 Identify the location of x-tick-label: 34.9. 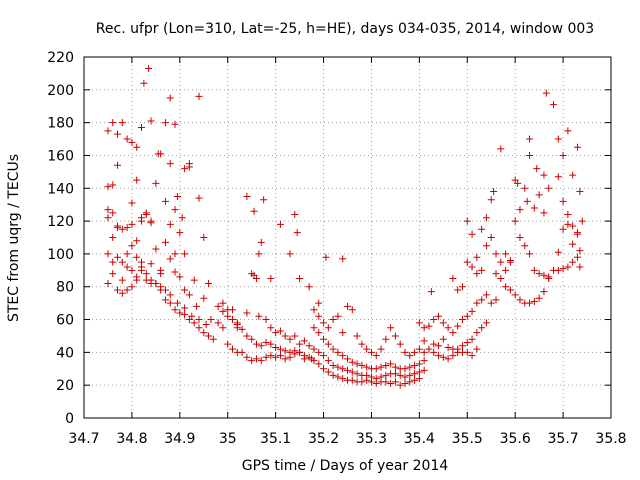
(179, 439).